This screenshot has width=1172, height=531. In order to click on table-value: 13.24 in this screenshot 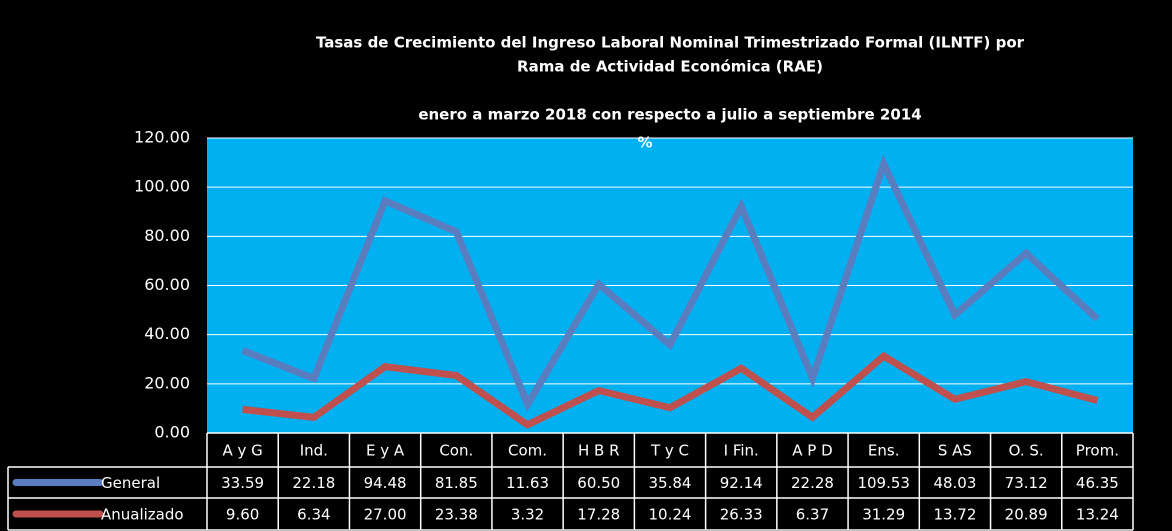, I will do `click(1097, 515)`.